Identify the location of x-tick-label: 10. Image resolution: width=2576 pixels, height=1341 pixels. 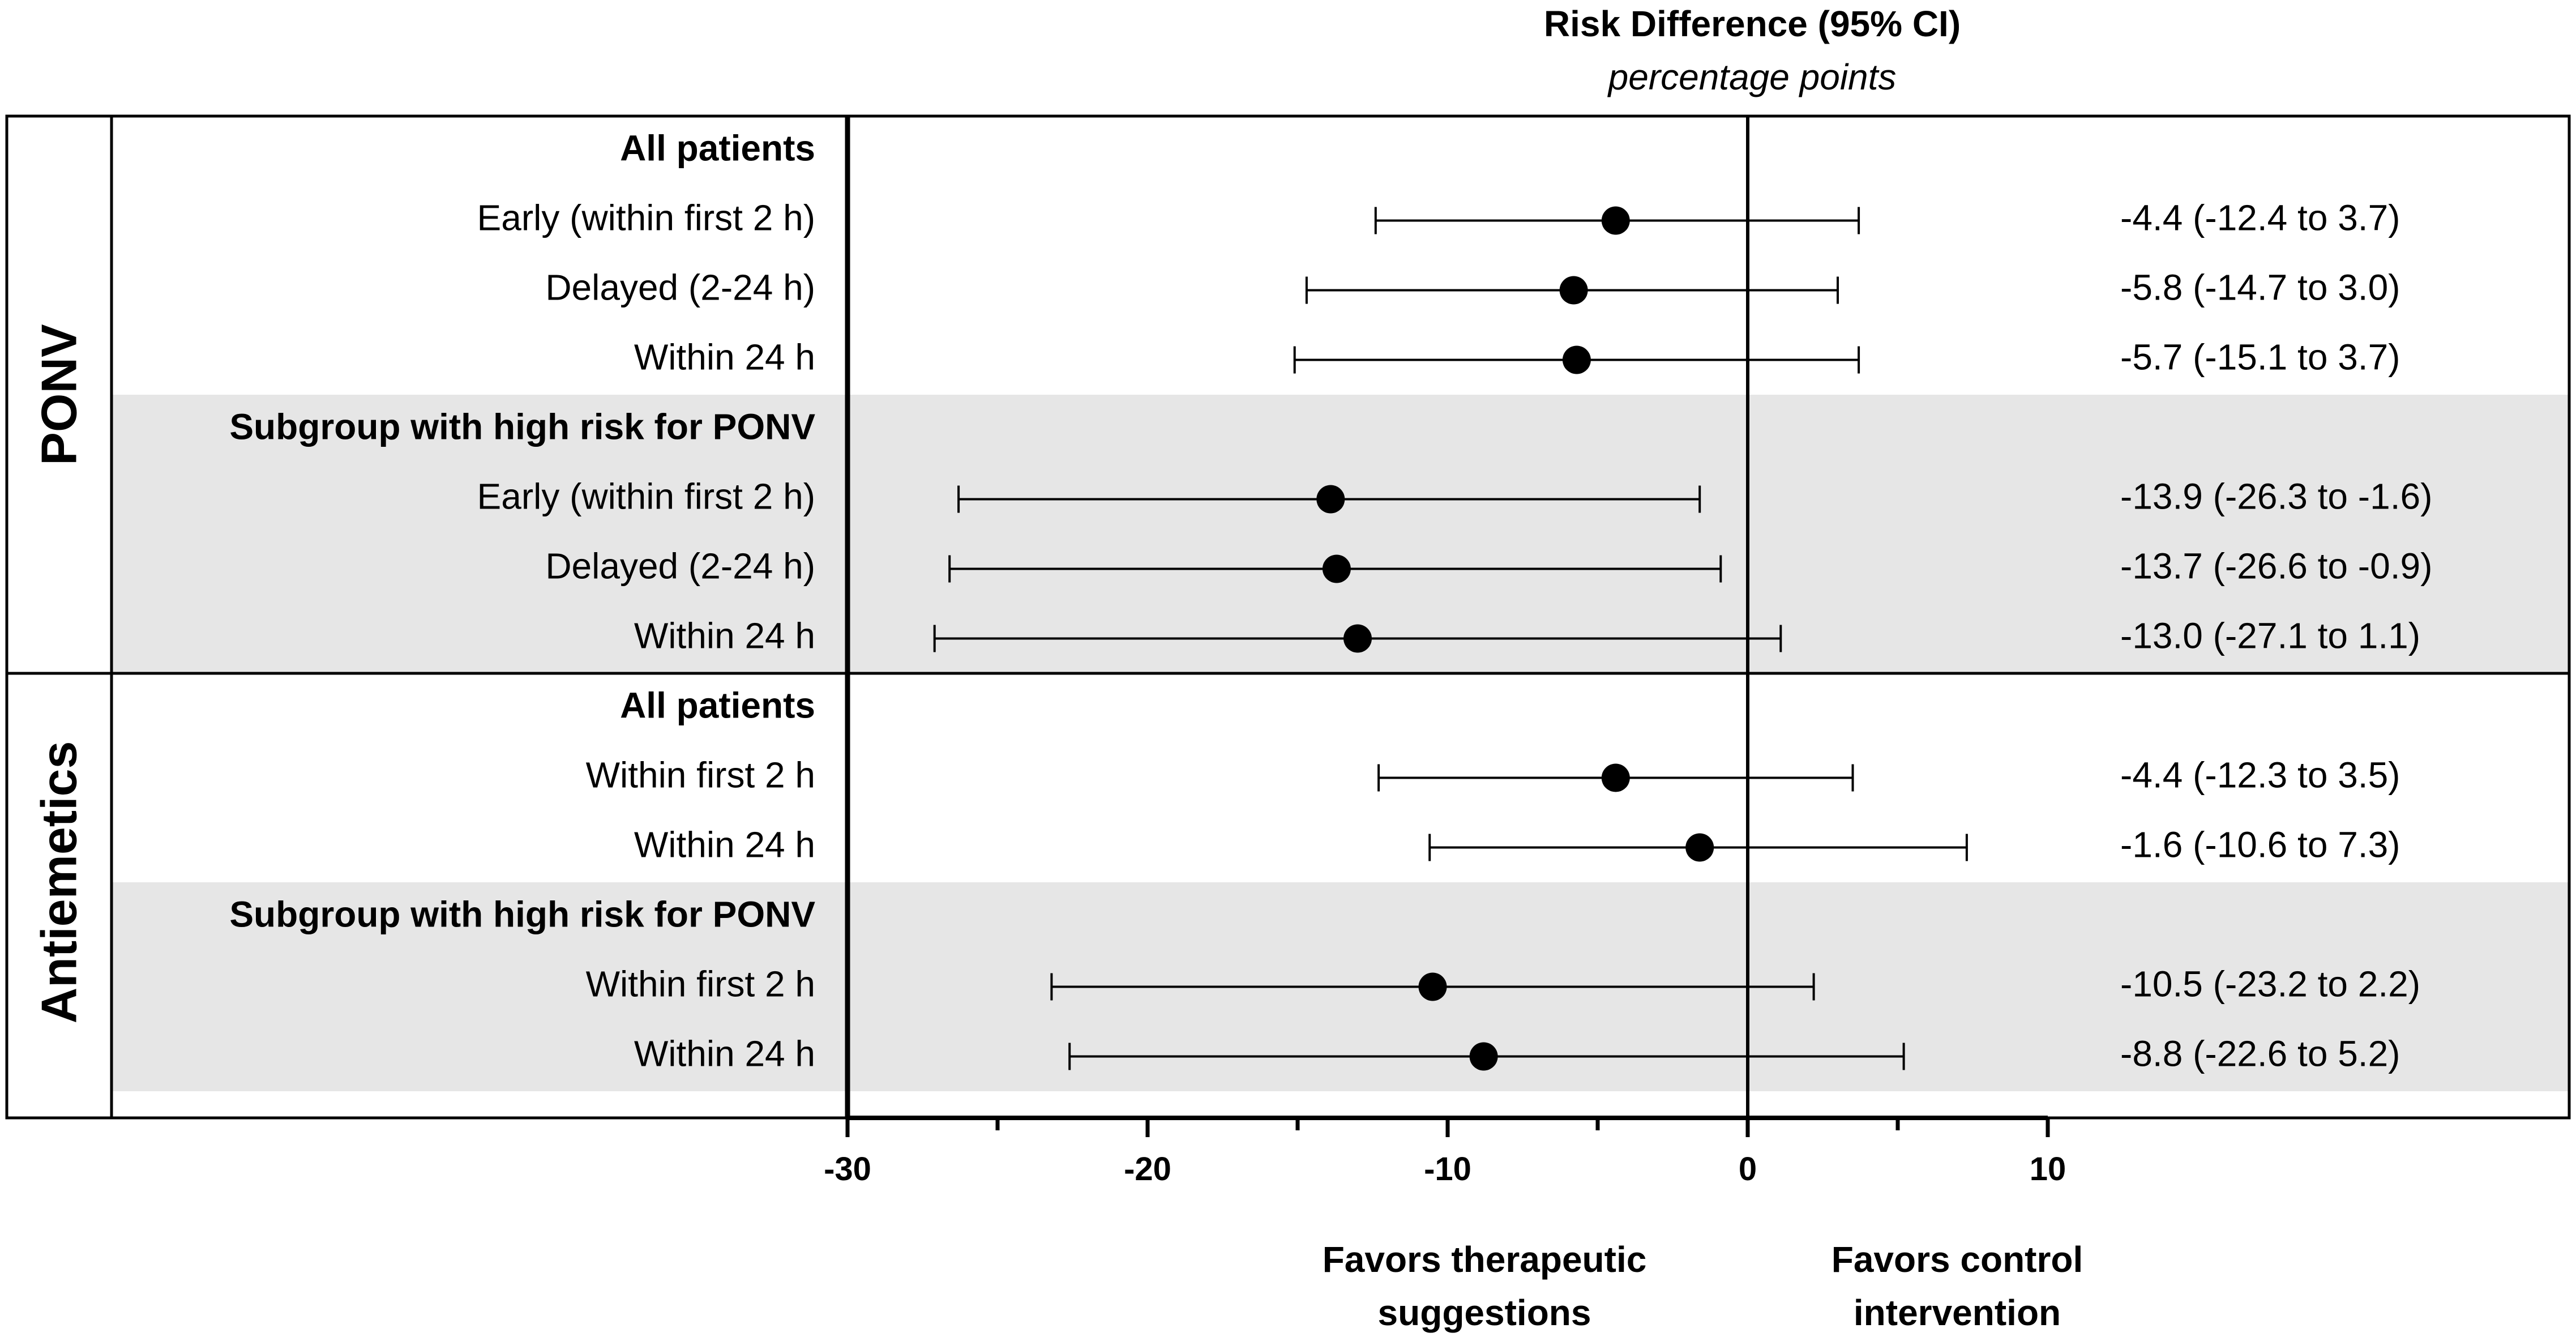
(2048, 1169).